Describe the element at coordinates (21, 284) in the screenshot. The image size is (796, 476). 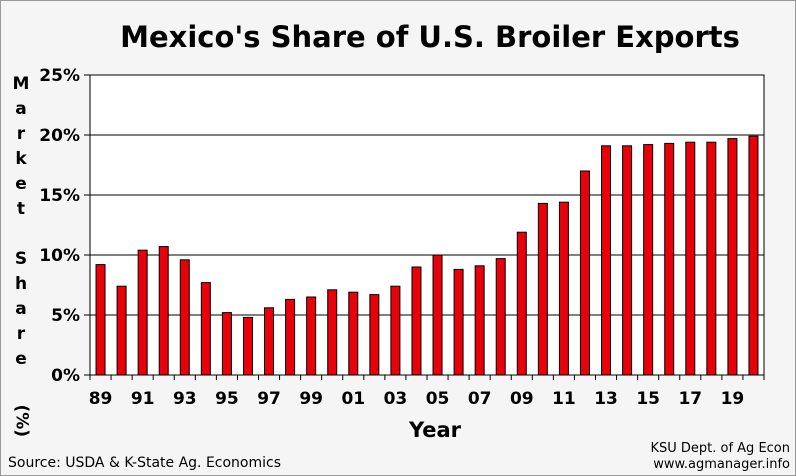
I see `y-axis-label-letter: h` at that location.